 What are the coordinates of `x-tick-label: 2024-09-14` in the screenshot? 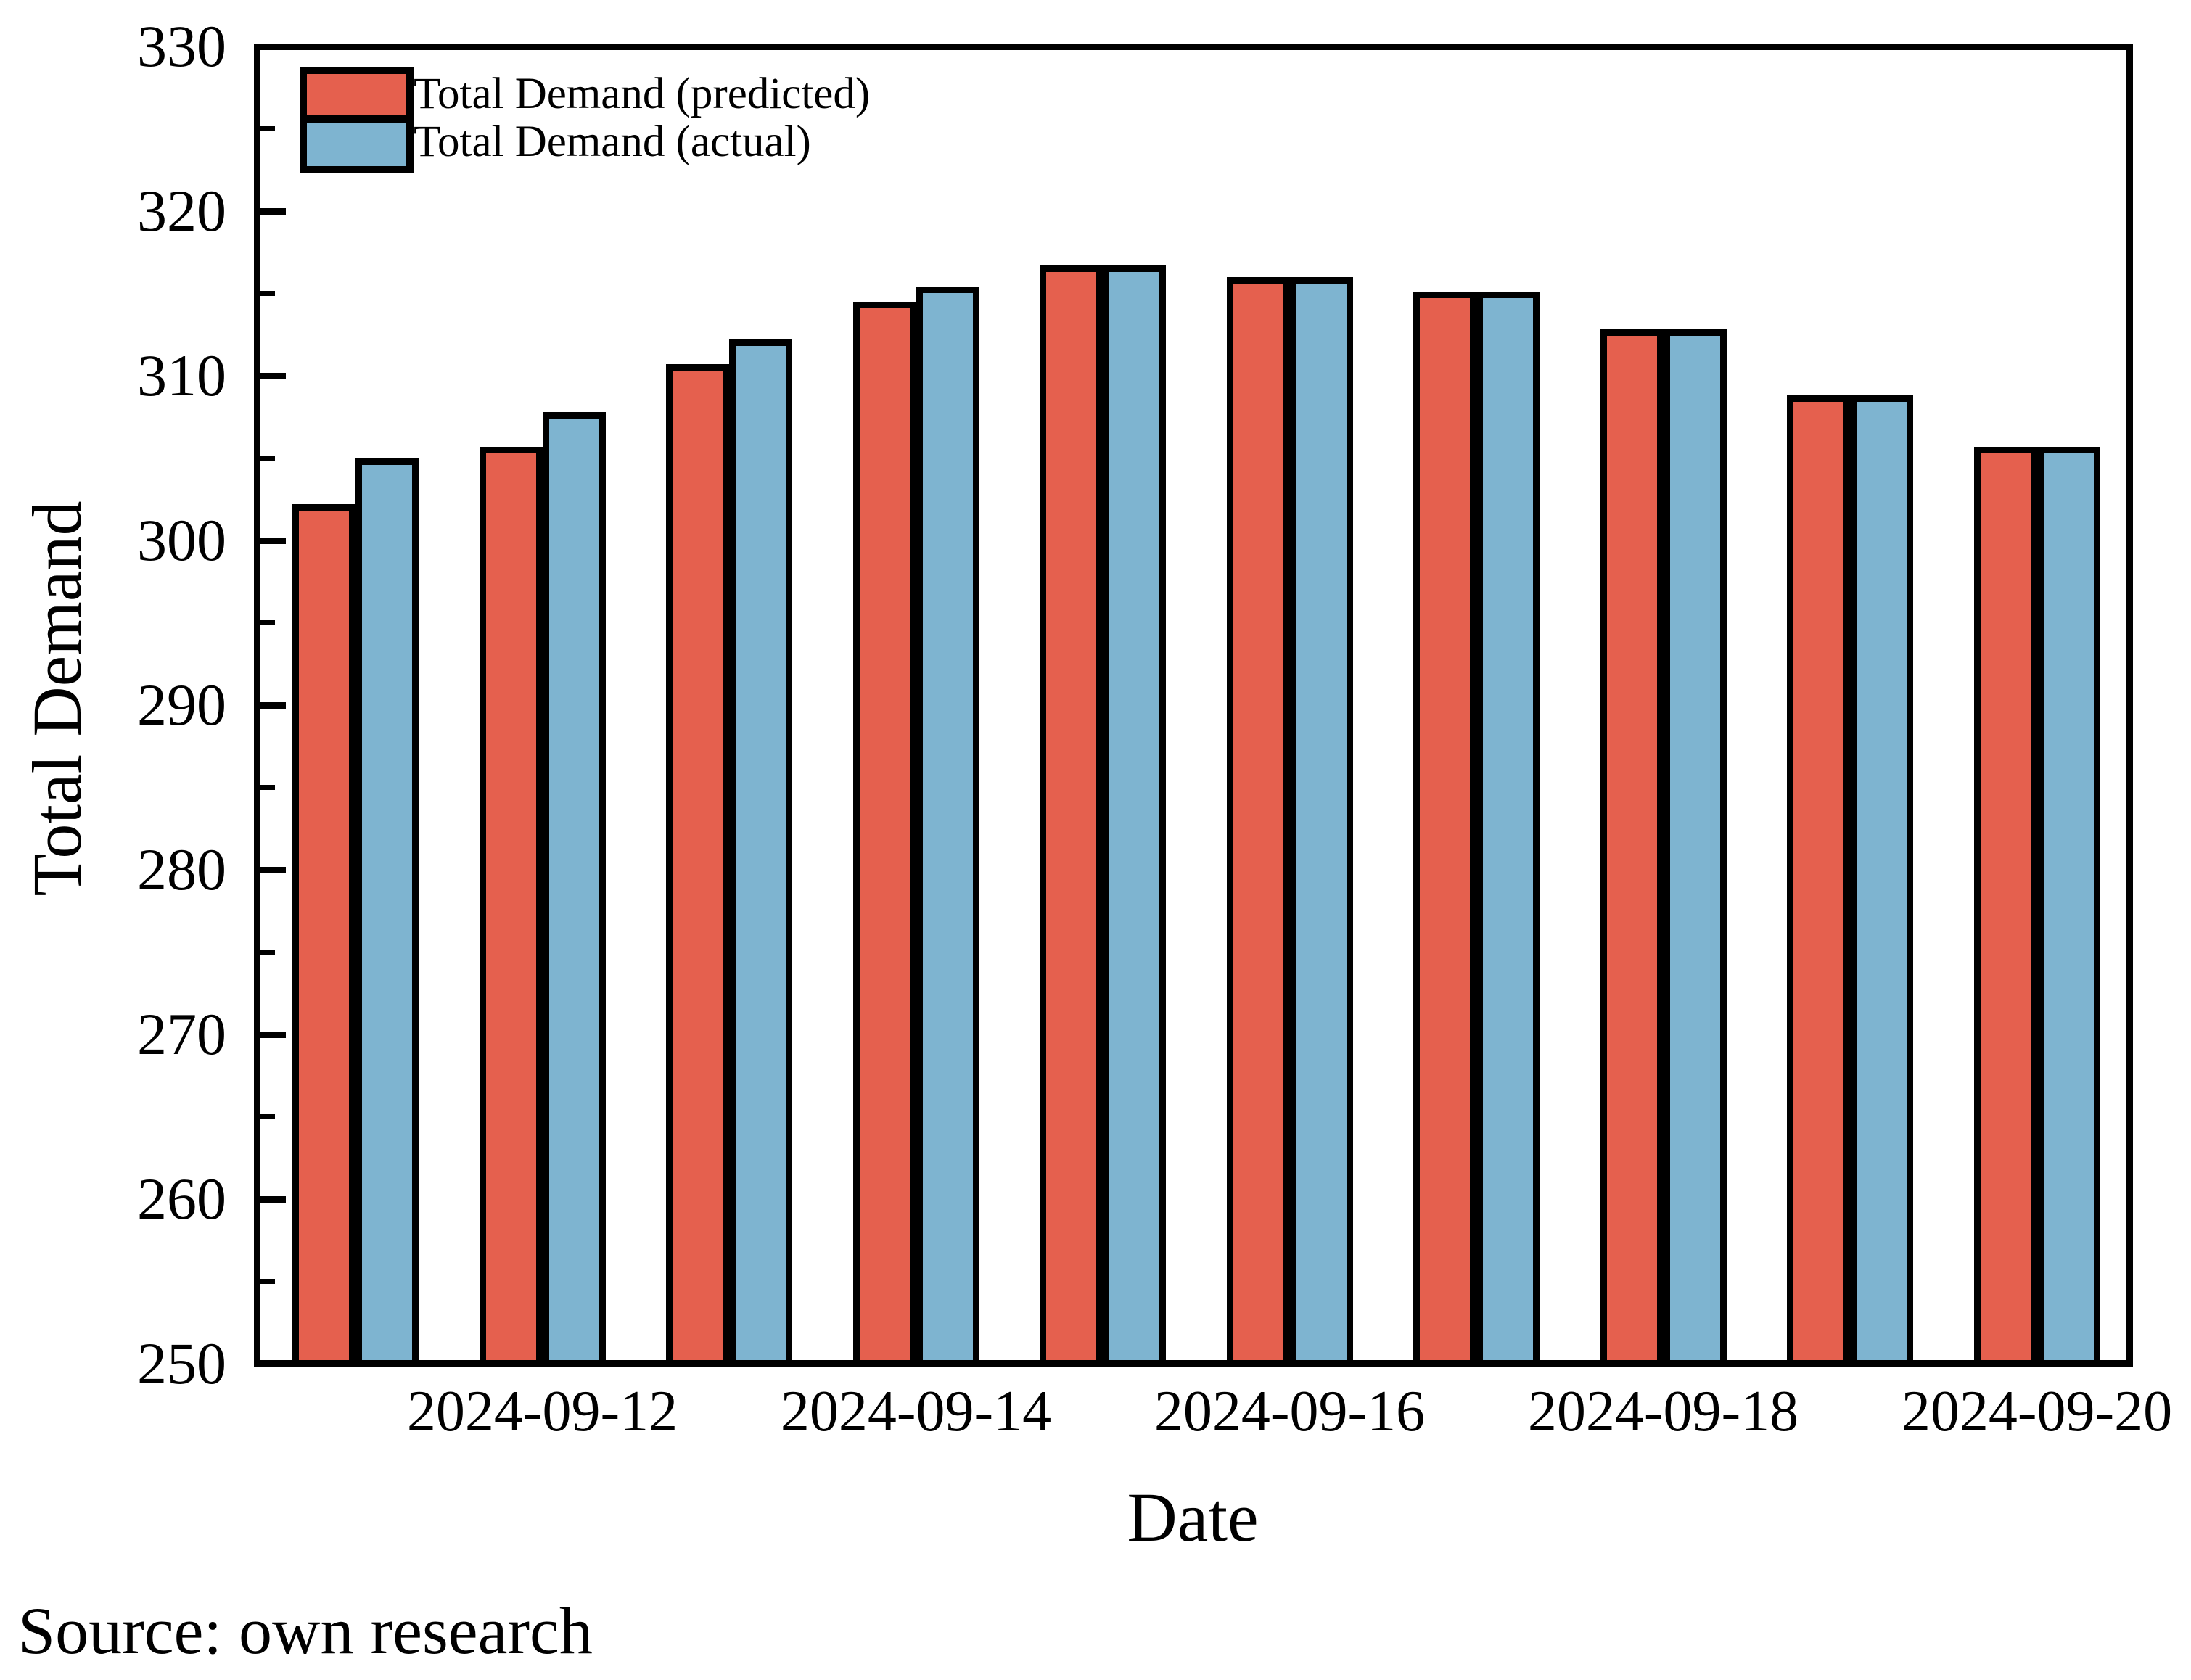 It's located at (916, 1412).